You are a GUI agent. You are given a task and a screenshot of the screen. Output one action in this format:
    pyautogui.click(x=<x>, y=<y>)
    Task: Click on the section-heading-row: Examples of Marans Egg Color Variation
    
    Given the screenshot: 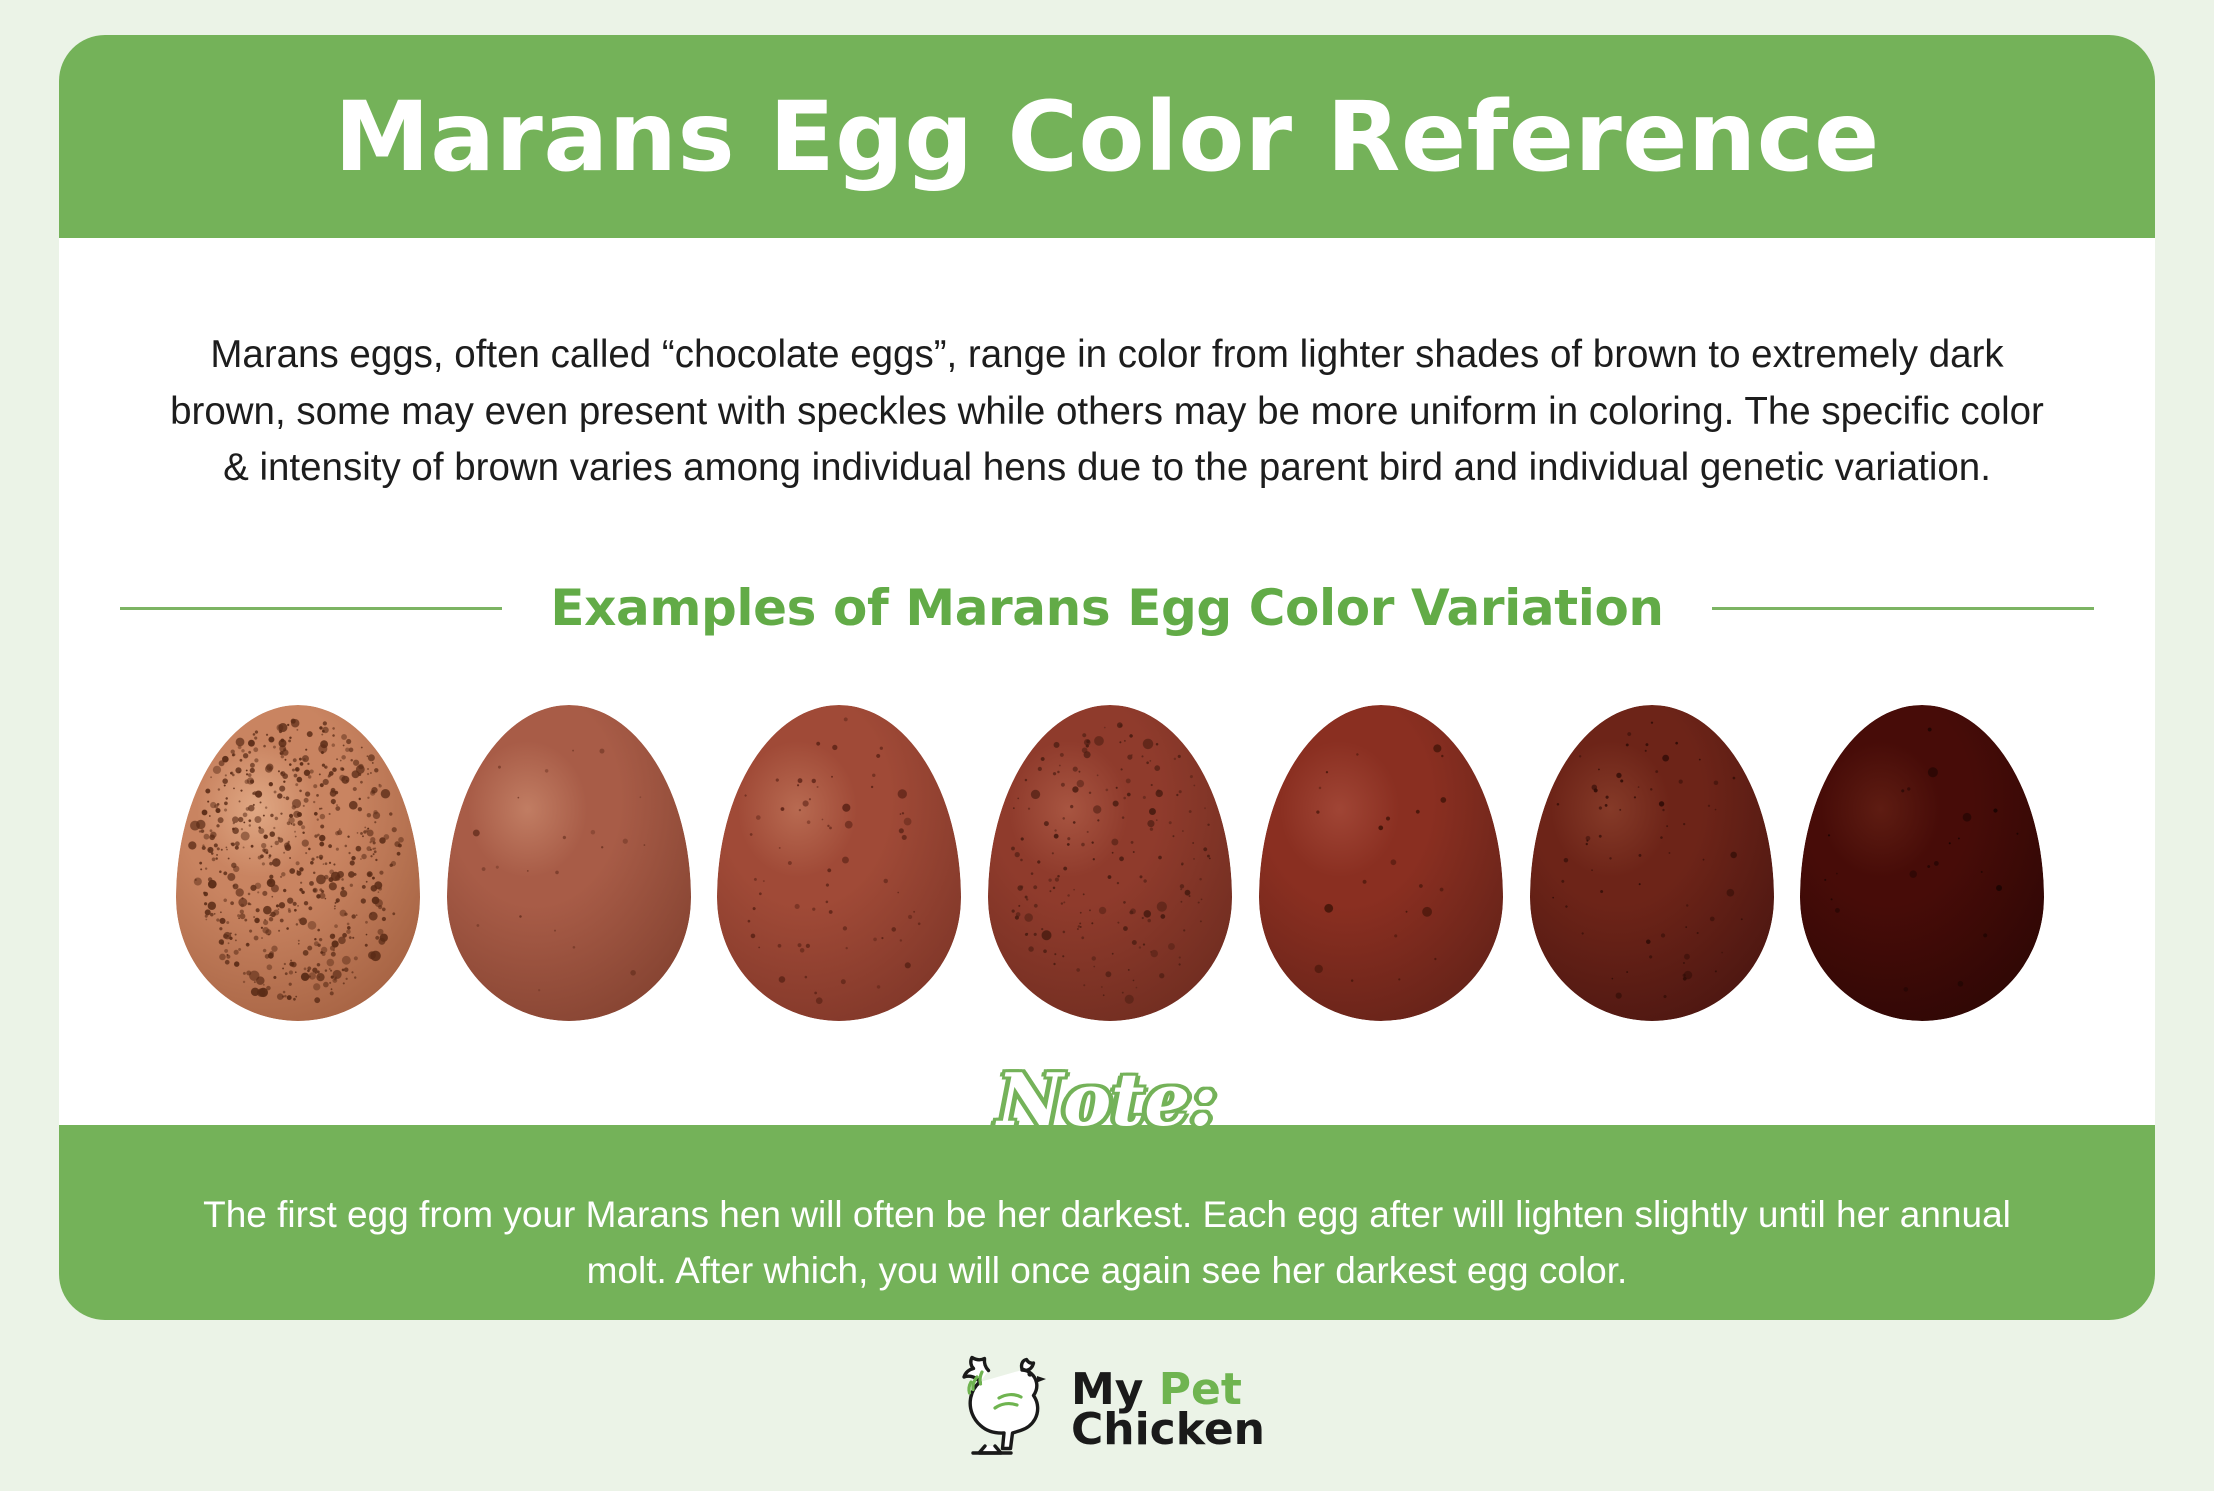 What is the action you would take?
    pyautogui.click(x=1107, y=608)
    